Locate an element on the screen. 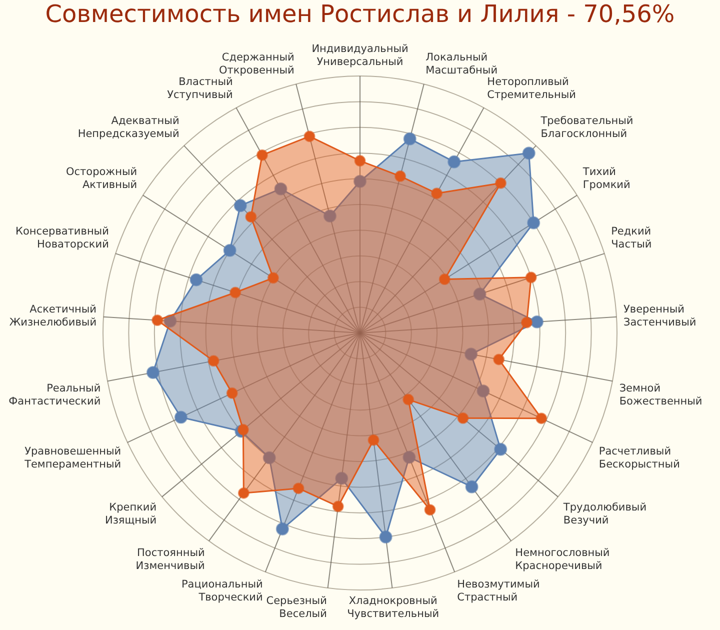 The width and height of the screenshot is (720, 630). spoke-label: Неторопливый Стремительный is located at coordinates (531, 88).